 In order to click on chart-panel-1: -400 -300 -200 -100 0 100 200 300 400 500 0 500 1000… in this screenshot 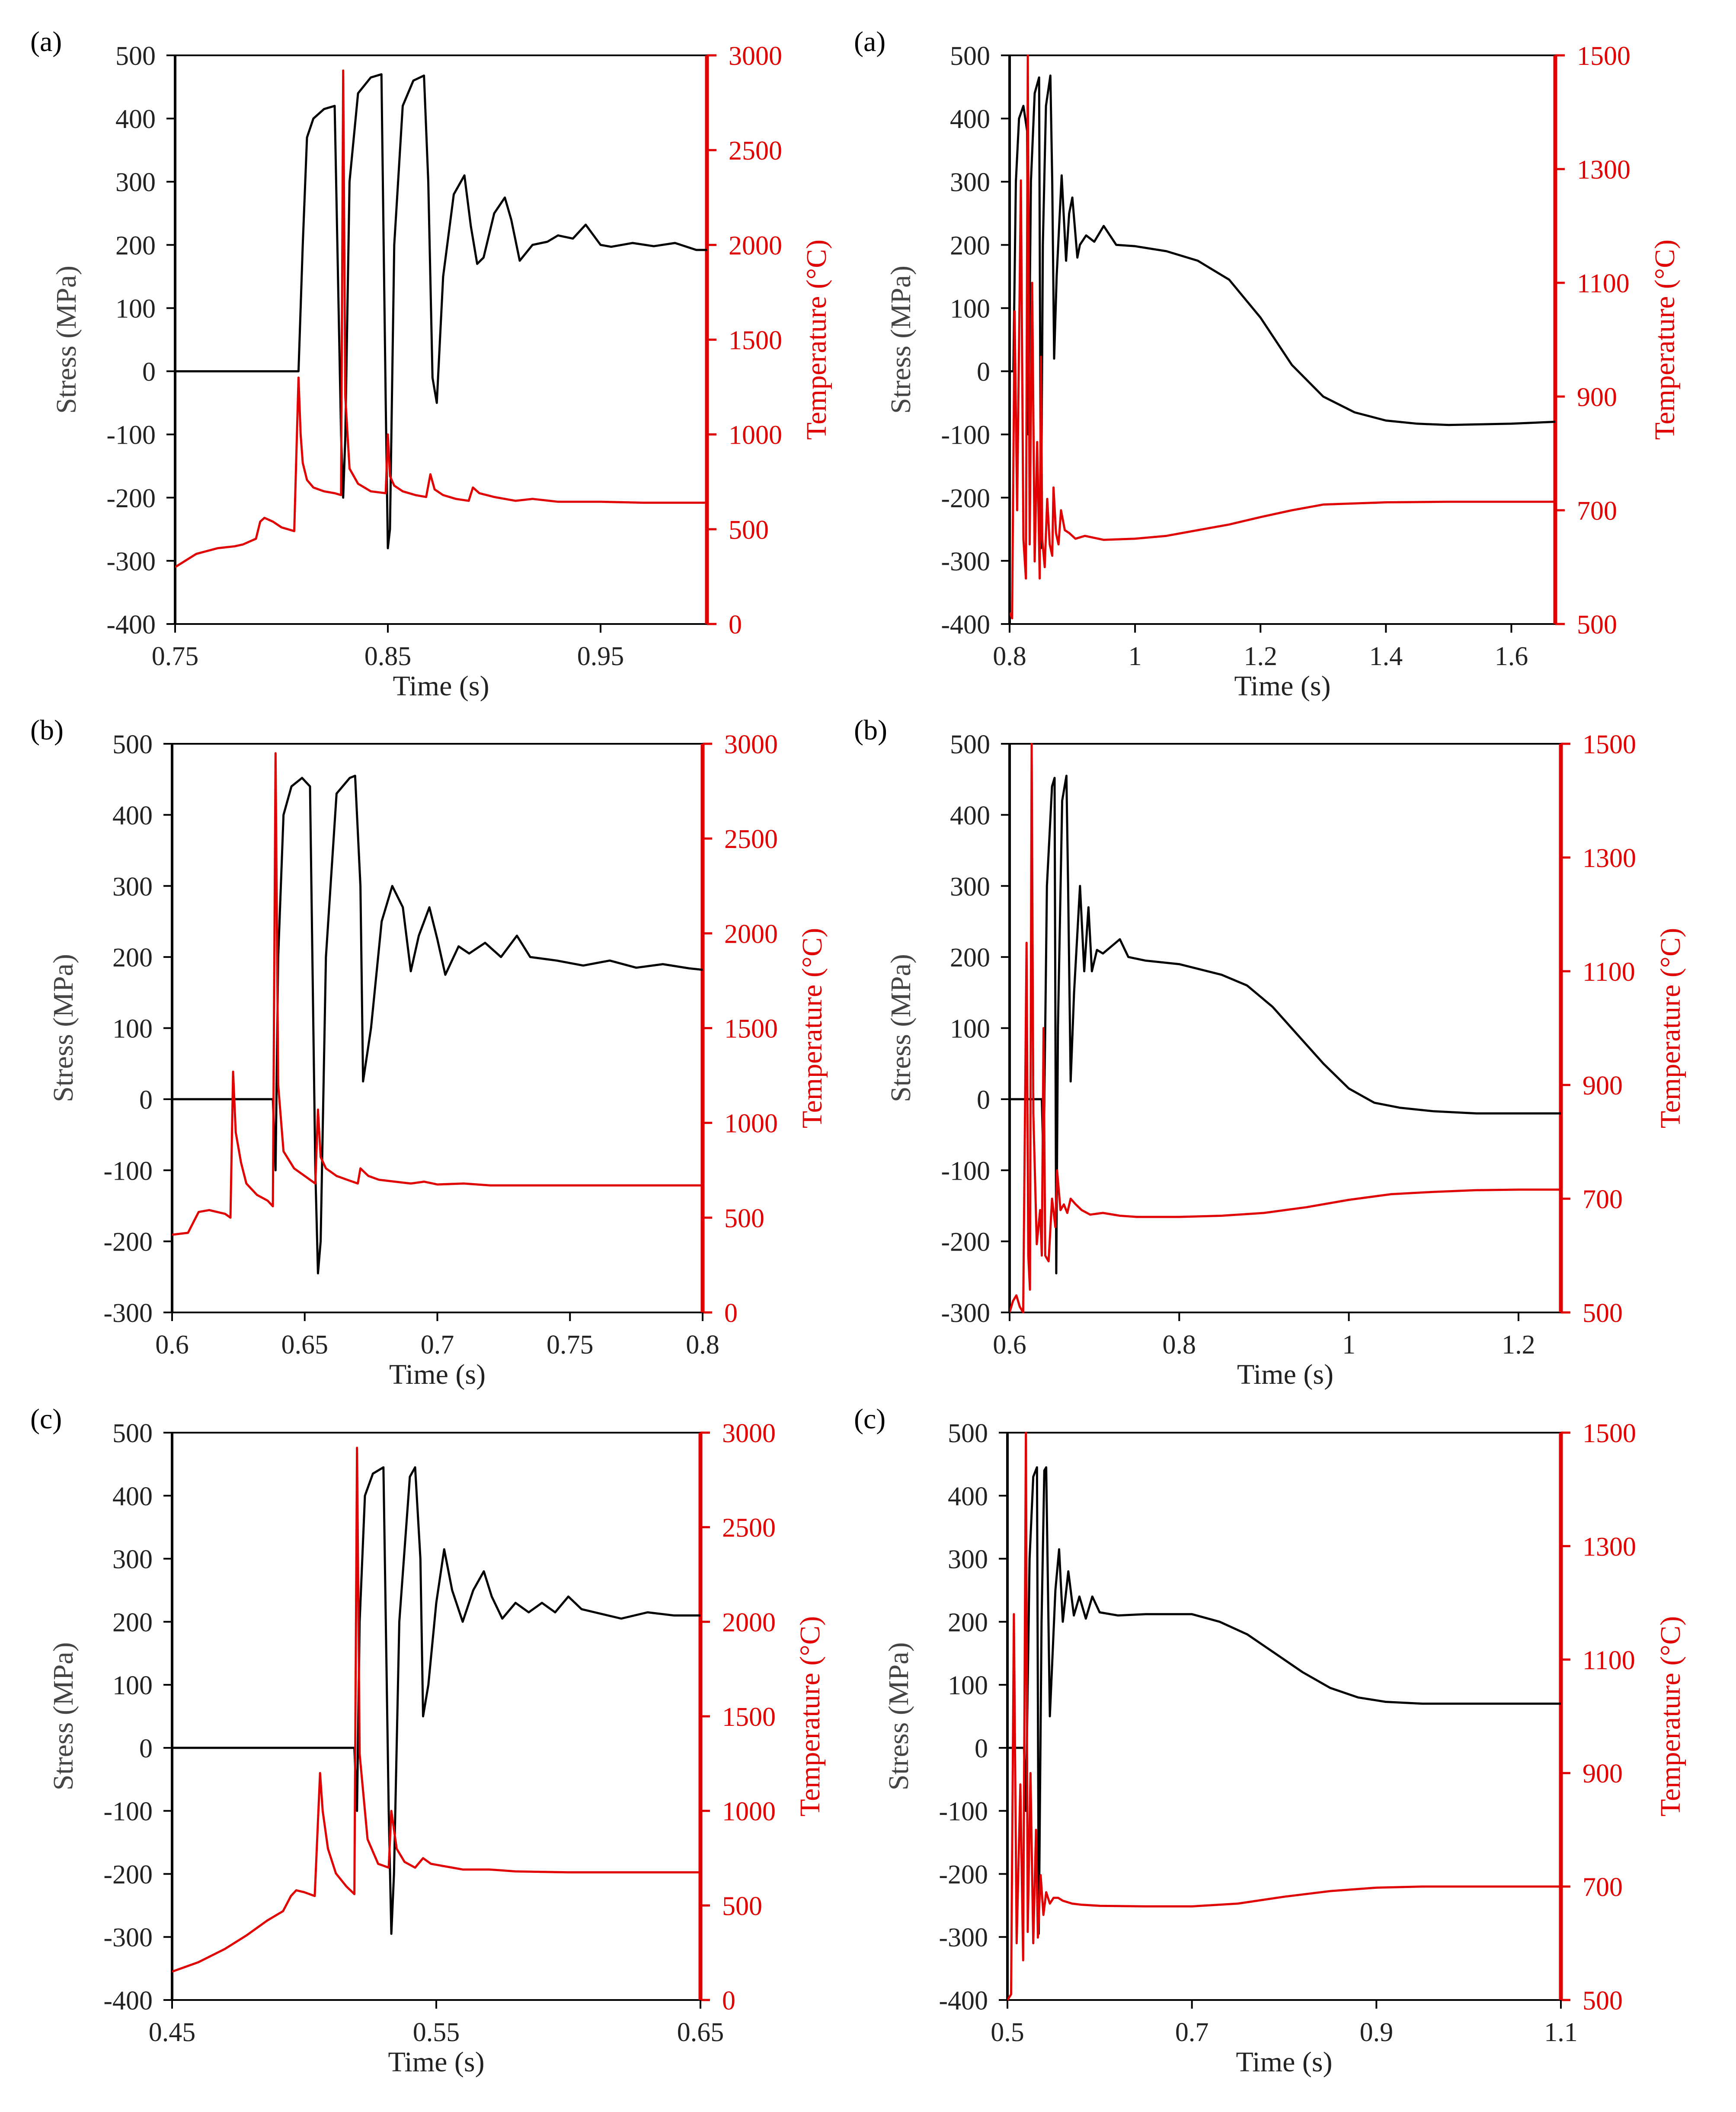, I will do `click(431, 364)`.